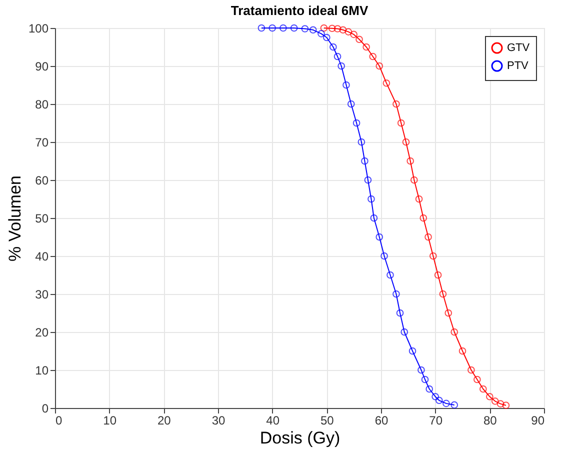 Image resolution: width=564 pixels, height=469 pixels. Describe the element at coordinates (42, 67) in the screenshot. I see `y-tick-label: 90` at that location.